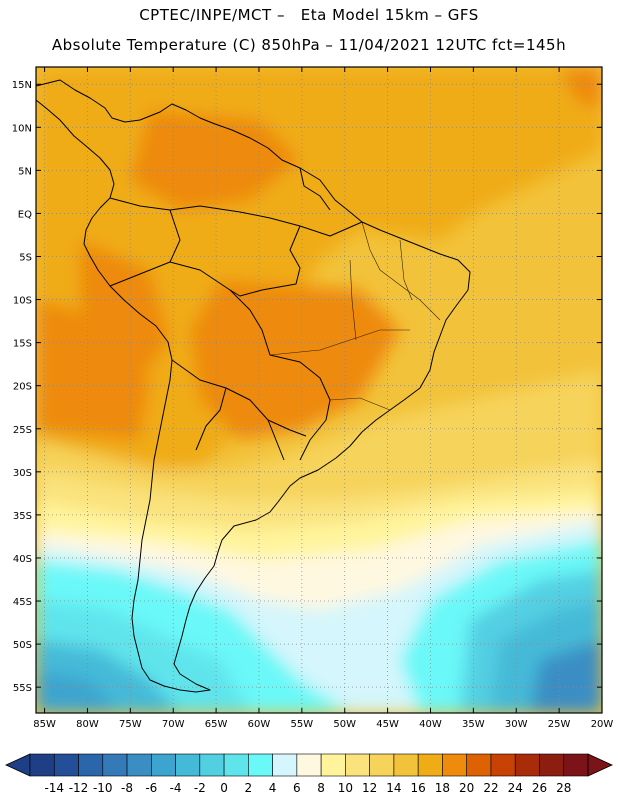 This screenshot has height=804, width=618. I want to click on lon-tick-label: 70W, so click(173, 724).